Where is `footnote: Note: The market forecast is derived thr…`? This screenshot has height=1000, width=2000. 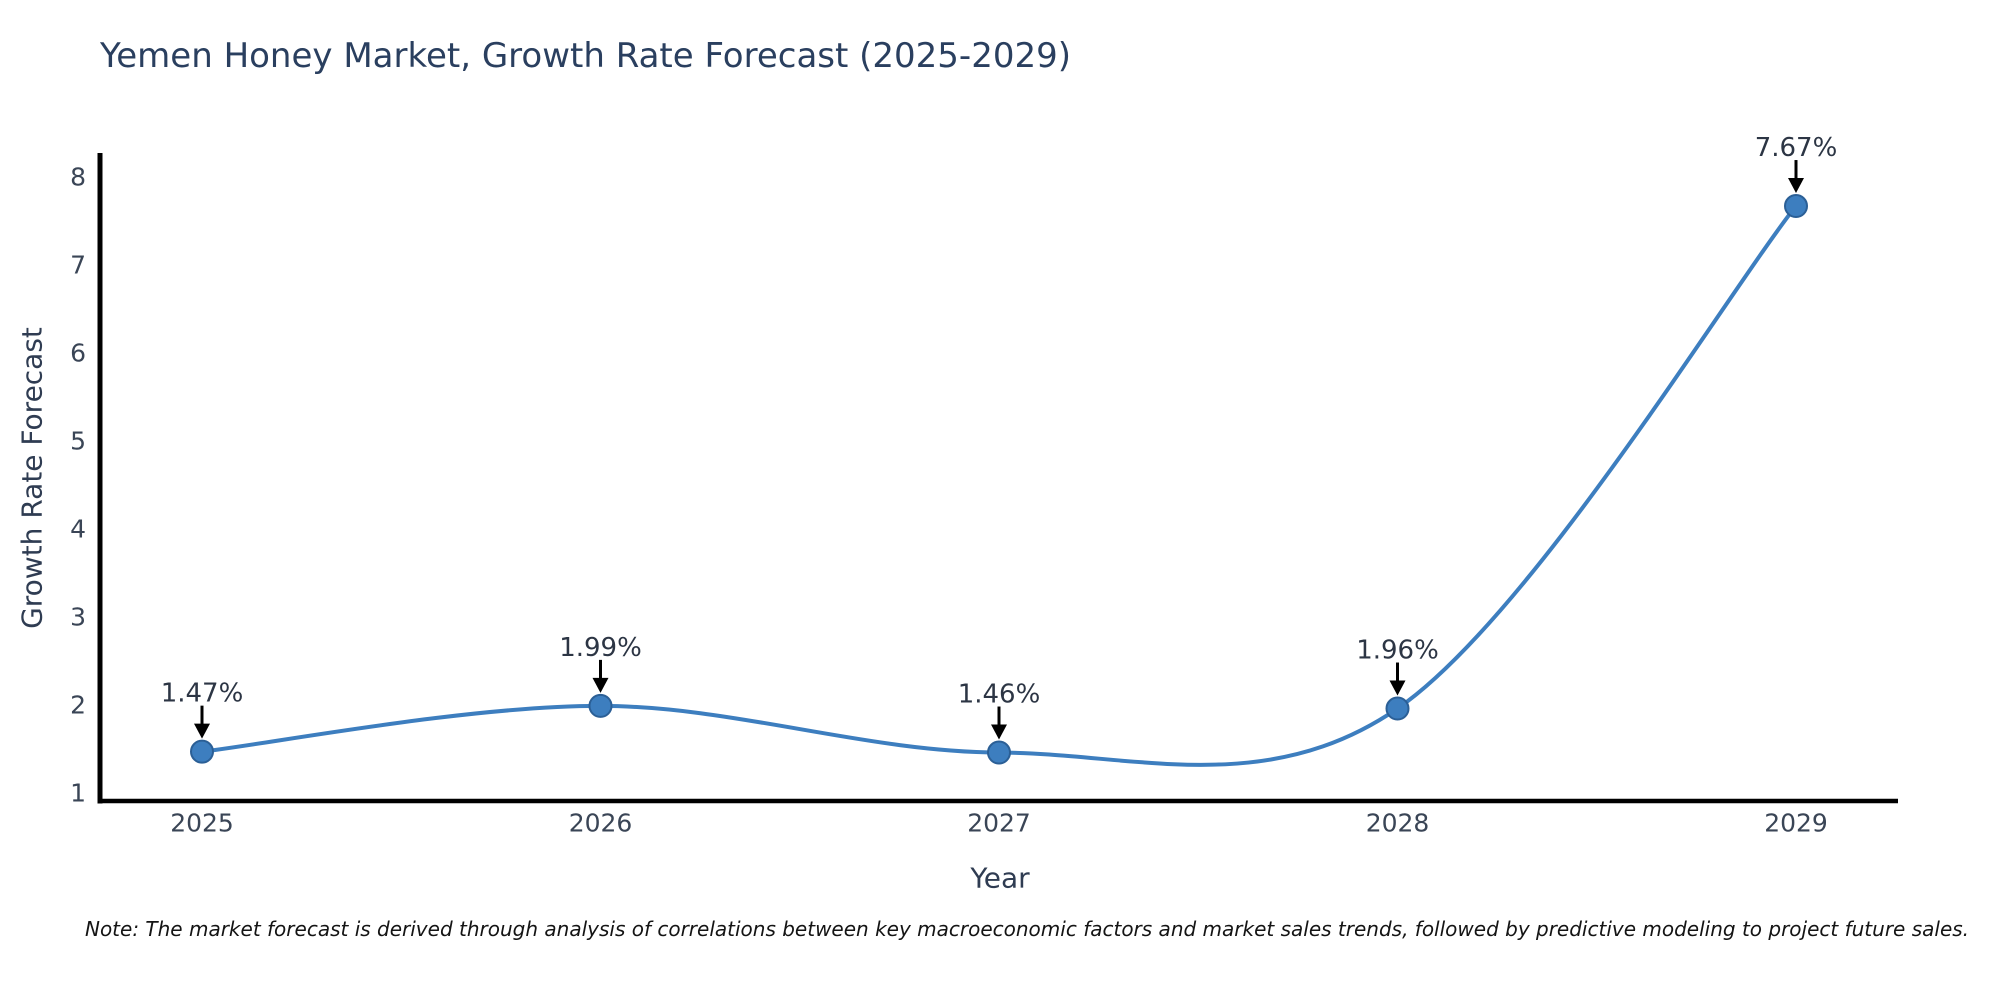
footnote: Note: The market forecast is derived thr… is located at coordinates (1027, 929).